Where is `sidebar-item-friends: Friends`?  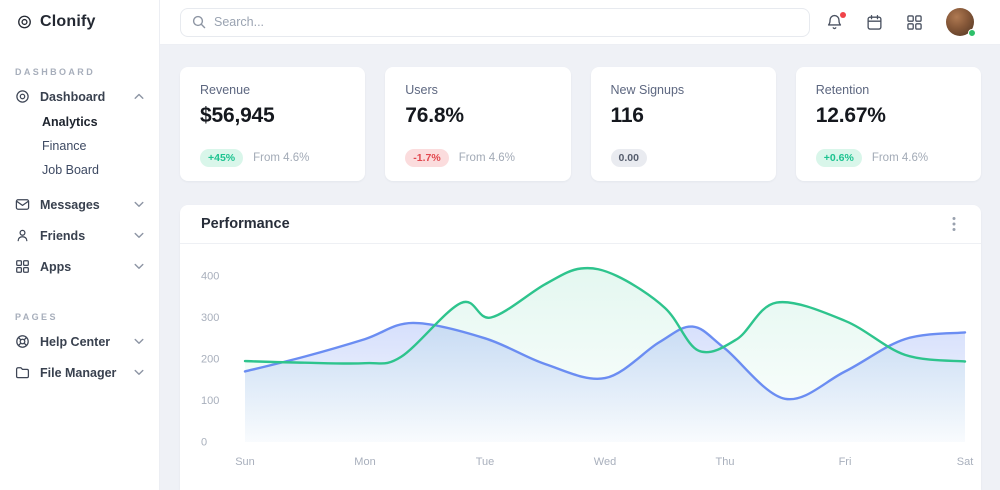
sidebar-item-friends: Friends is located at coordinates (79, 235).